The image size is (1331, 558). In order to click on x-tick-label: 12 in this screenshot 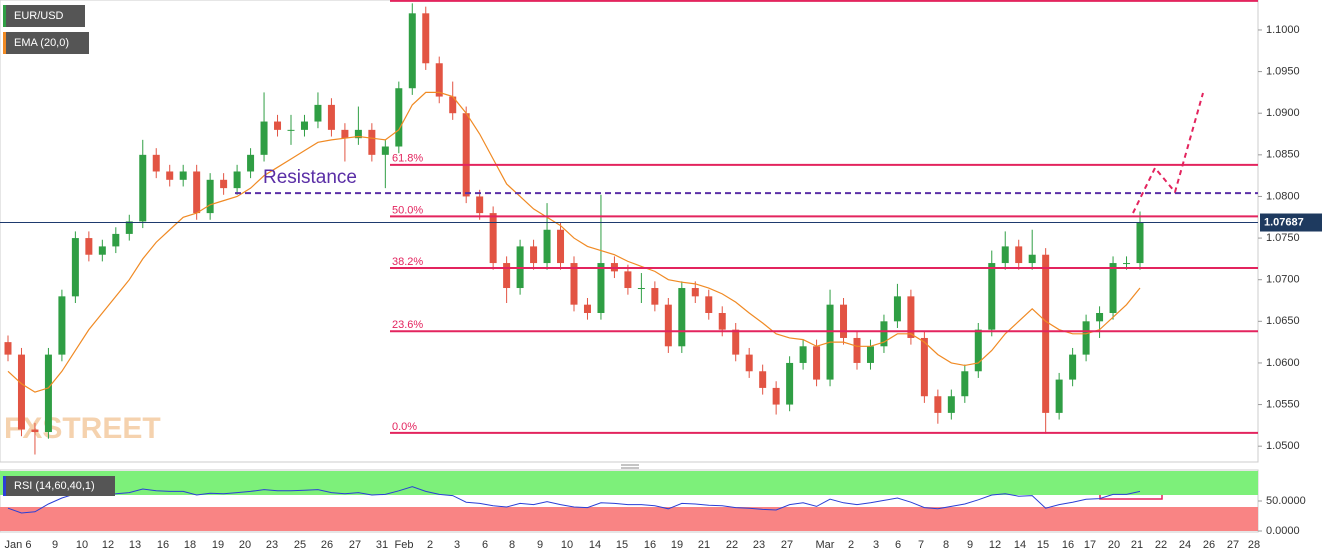, I will do `click(108, 545)`.